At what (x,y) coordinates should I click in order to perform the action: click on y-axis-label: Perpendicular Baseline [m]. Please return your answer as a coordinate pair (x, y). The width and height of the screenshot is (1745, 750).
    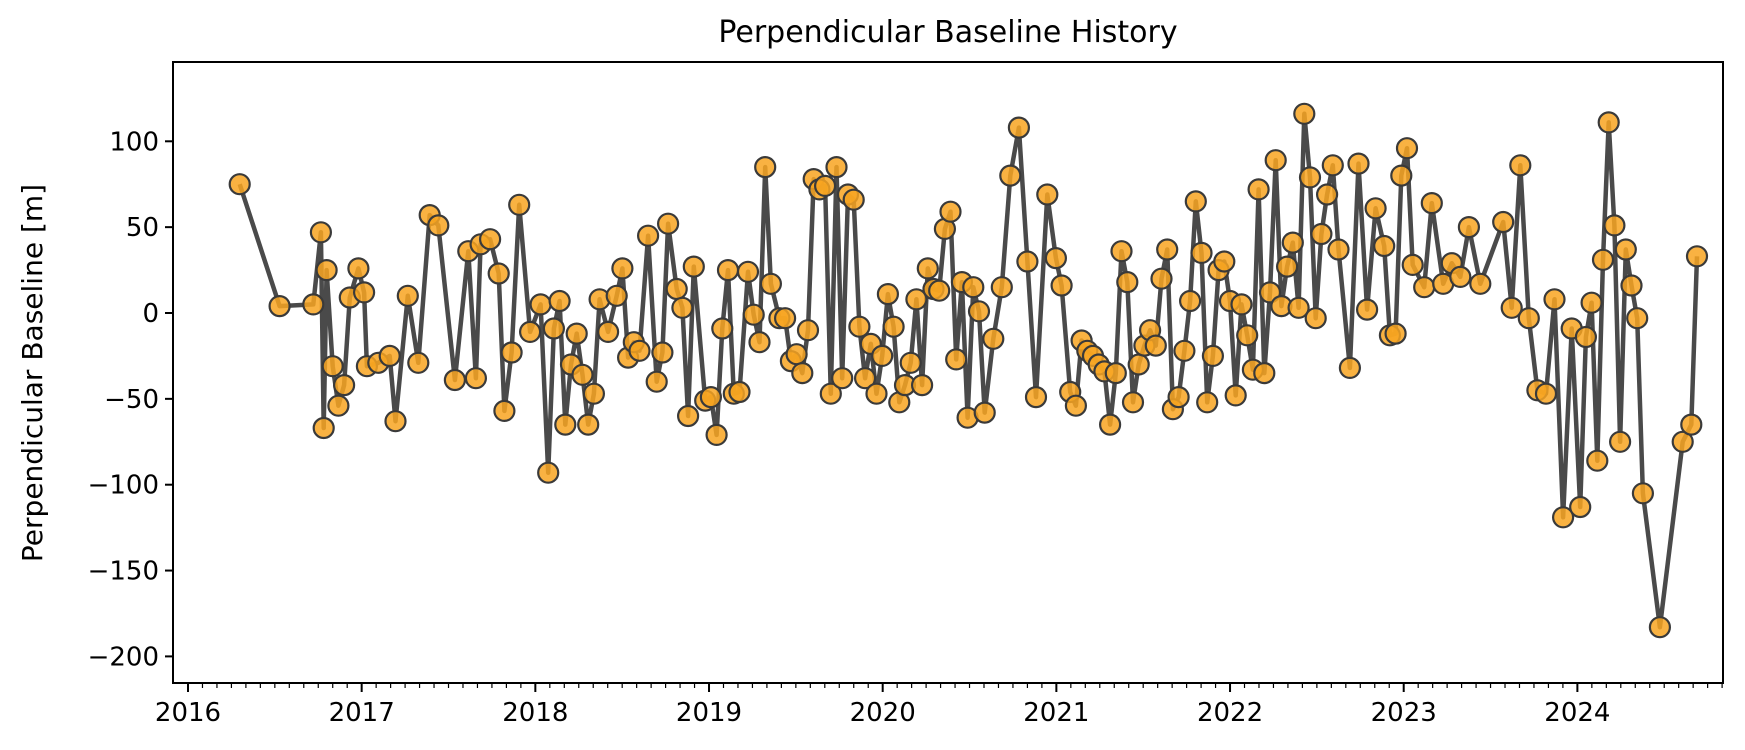
    Looking at the image, I should click on (32, 373).